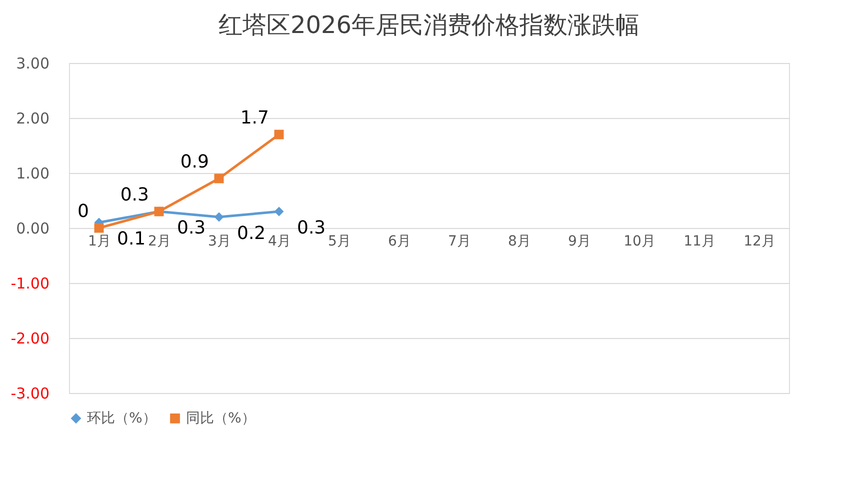  Describe the element at coordinates (219, 242) in the screenshot. I see `x-tick-label: 3月` at that location.